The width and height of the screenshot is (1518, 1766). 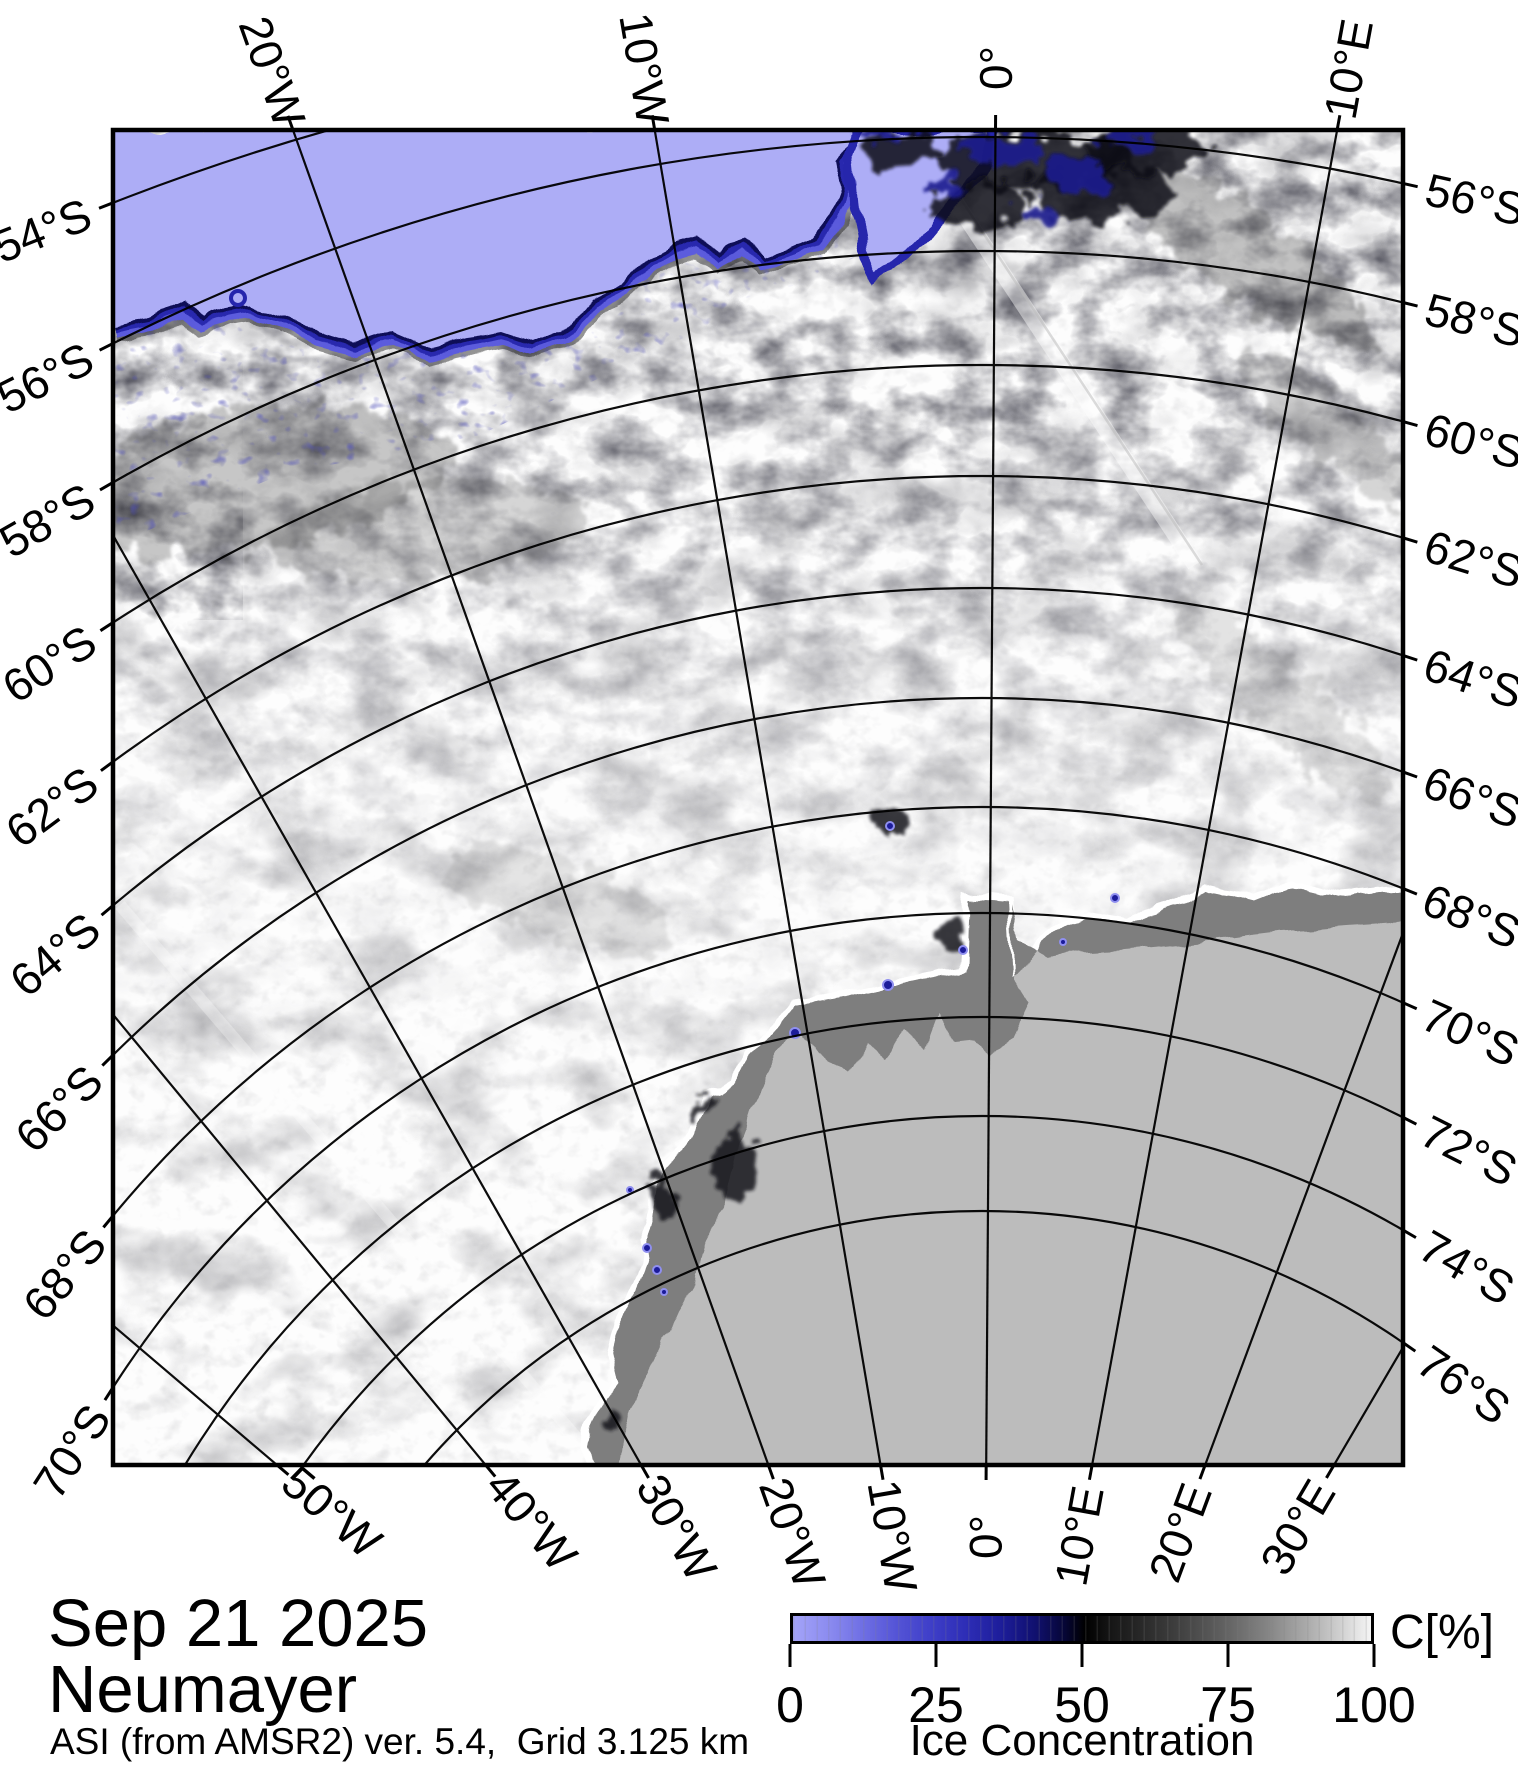 What do you see at coordinates (1464, 1267) in the screenshot?
I see `lat-label-right: 74°S` at bounding box center [1464, 1267].